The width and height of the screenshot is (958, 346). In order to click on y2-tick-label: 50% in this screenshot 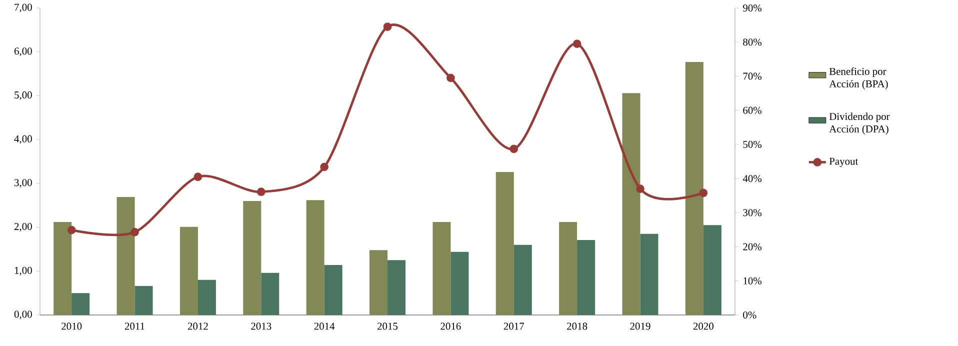, I will do `click(752, 144)`.